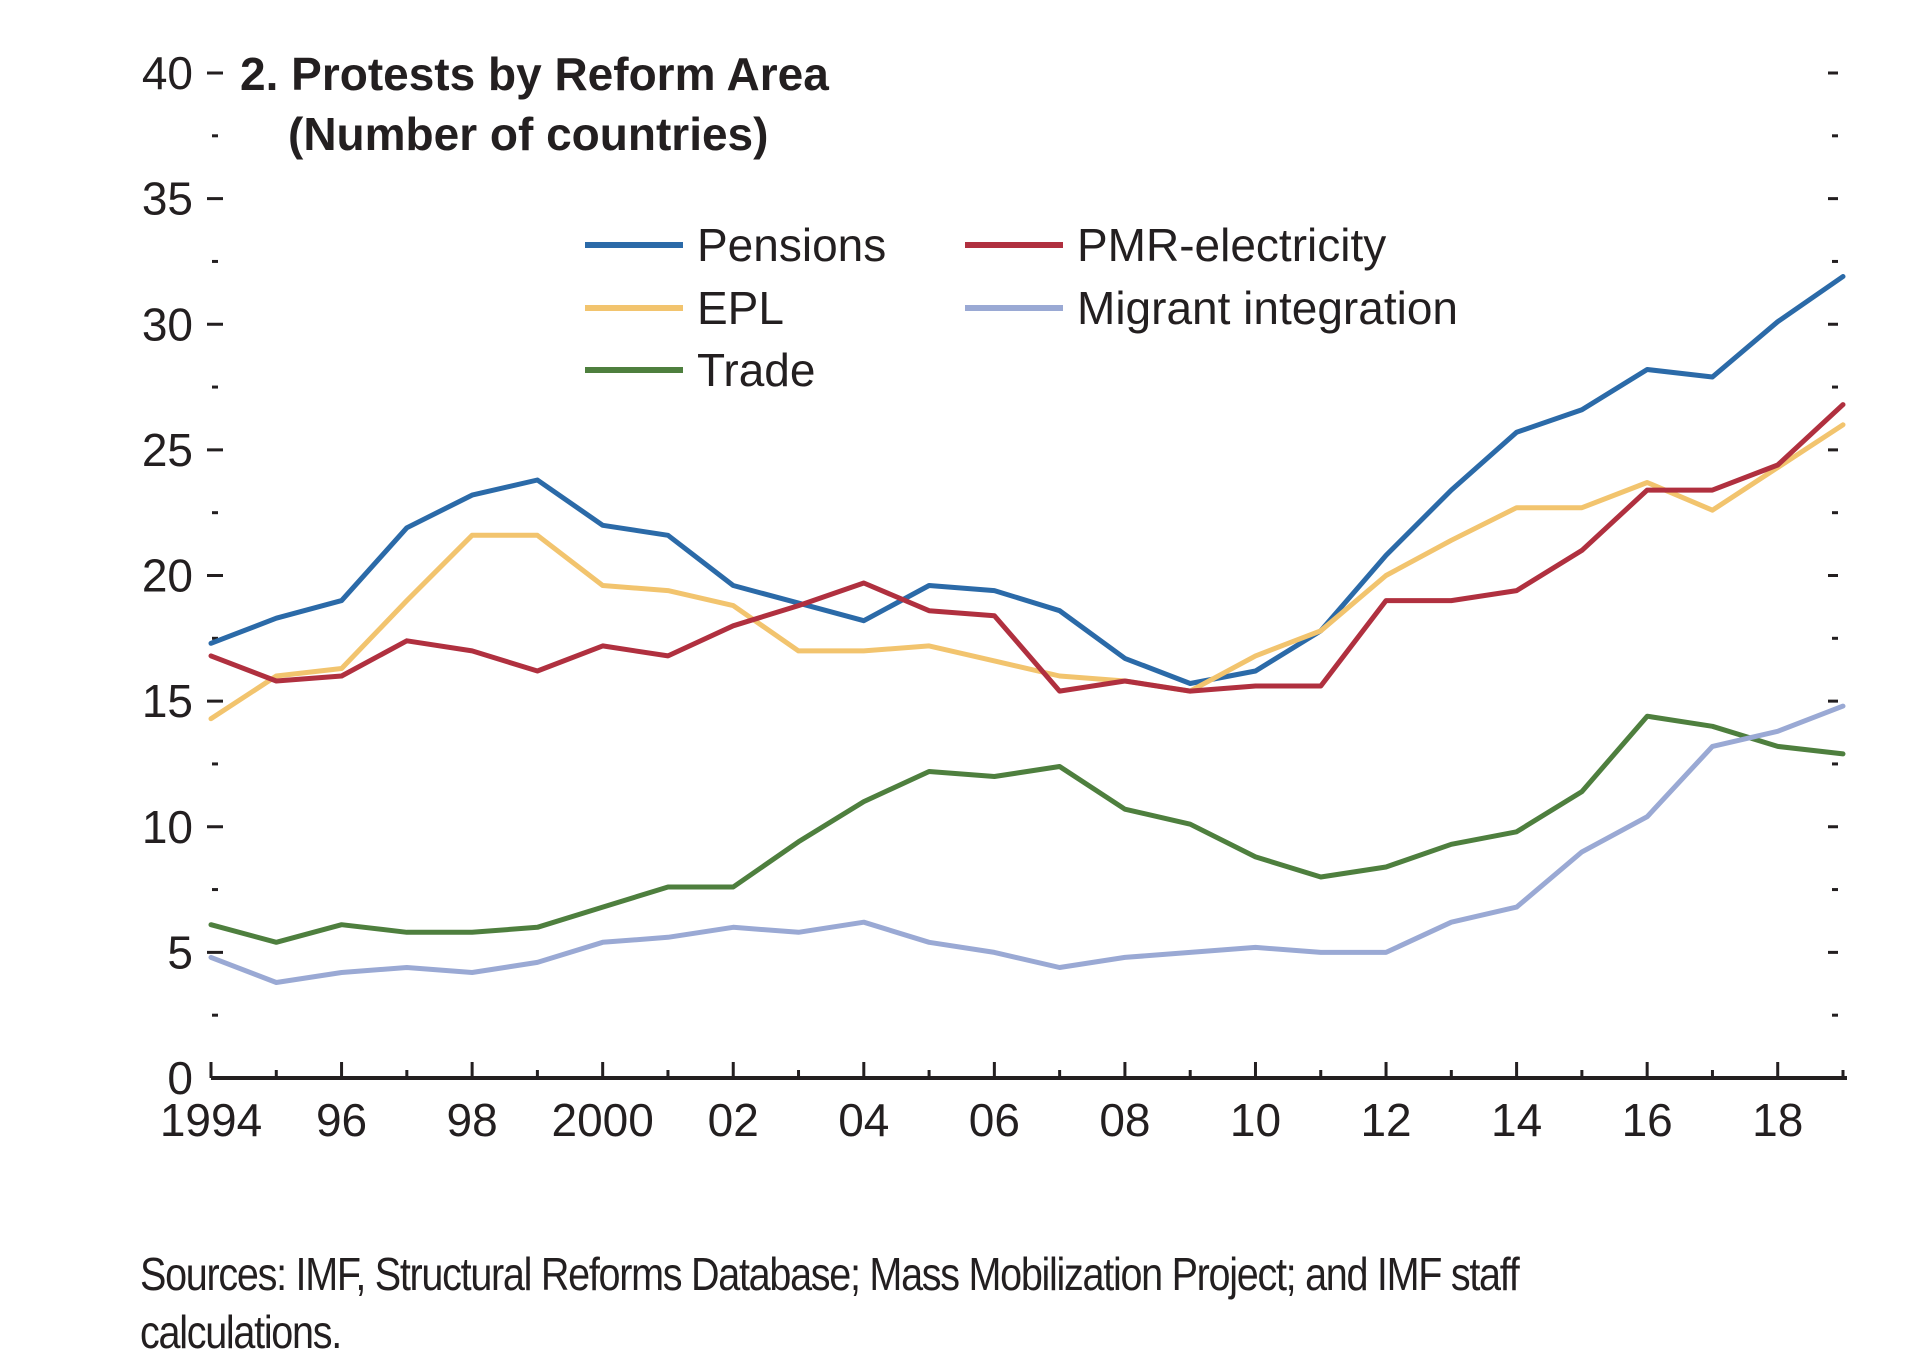 Image resolution: width=1920 pixels, height=1361 pixels. What do you see at coordinates (167, 827) in the screenshot?
I see `y-tick-label: 10` at bounding box center [167, 827].